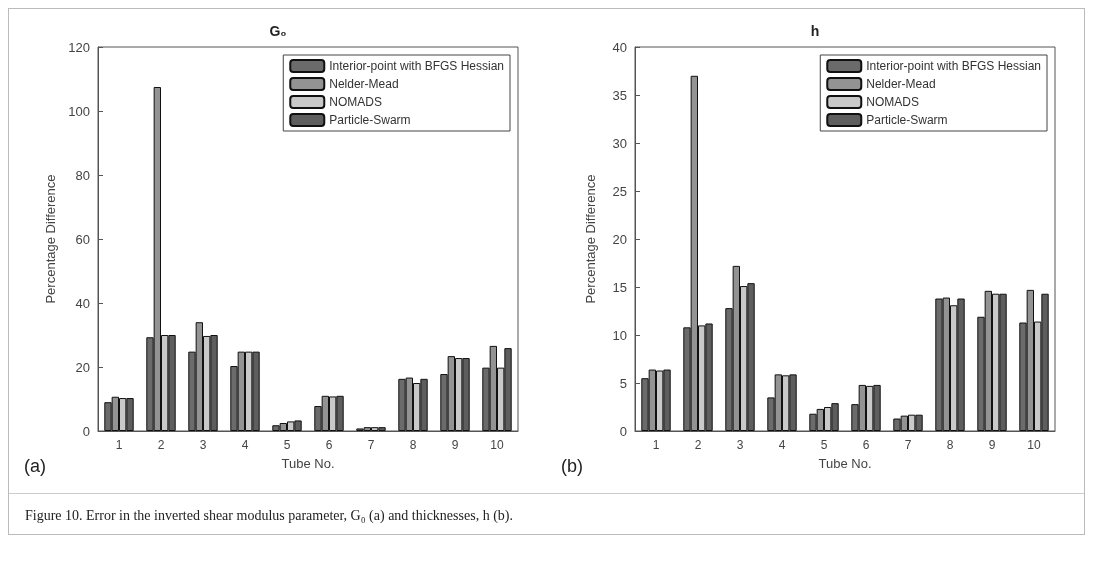 This screenshot has width=1095, height=582. What do you see at coordinates (546, 510) in the screenshot?
I see `caption: Figure 10. Error in the inverted shear modulus parameter, G₀ (a) and thicknesses, h (b).` at bounding box center [546, 510].